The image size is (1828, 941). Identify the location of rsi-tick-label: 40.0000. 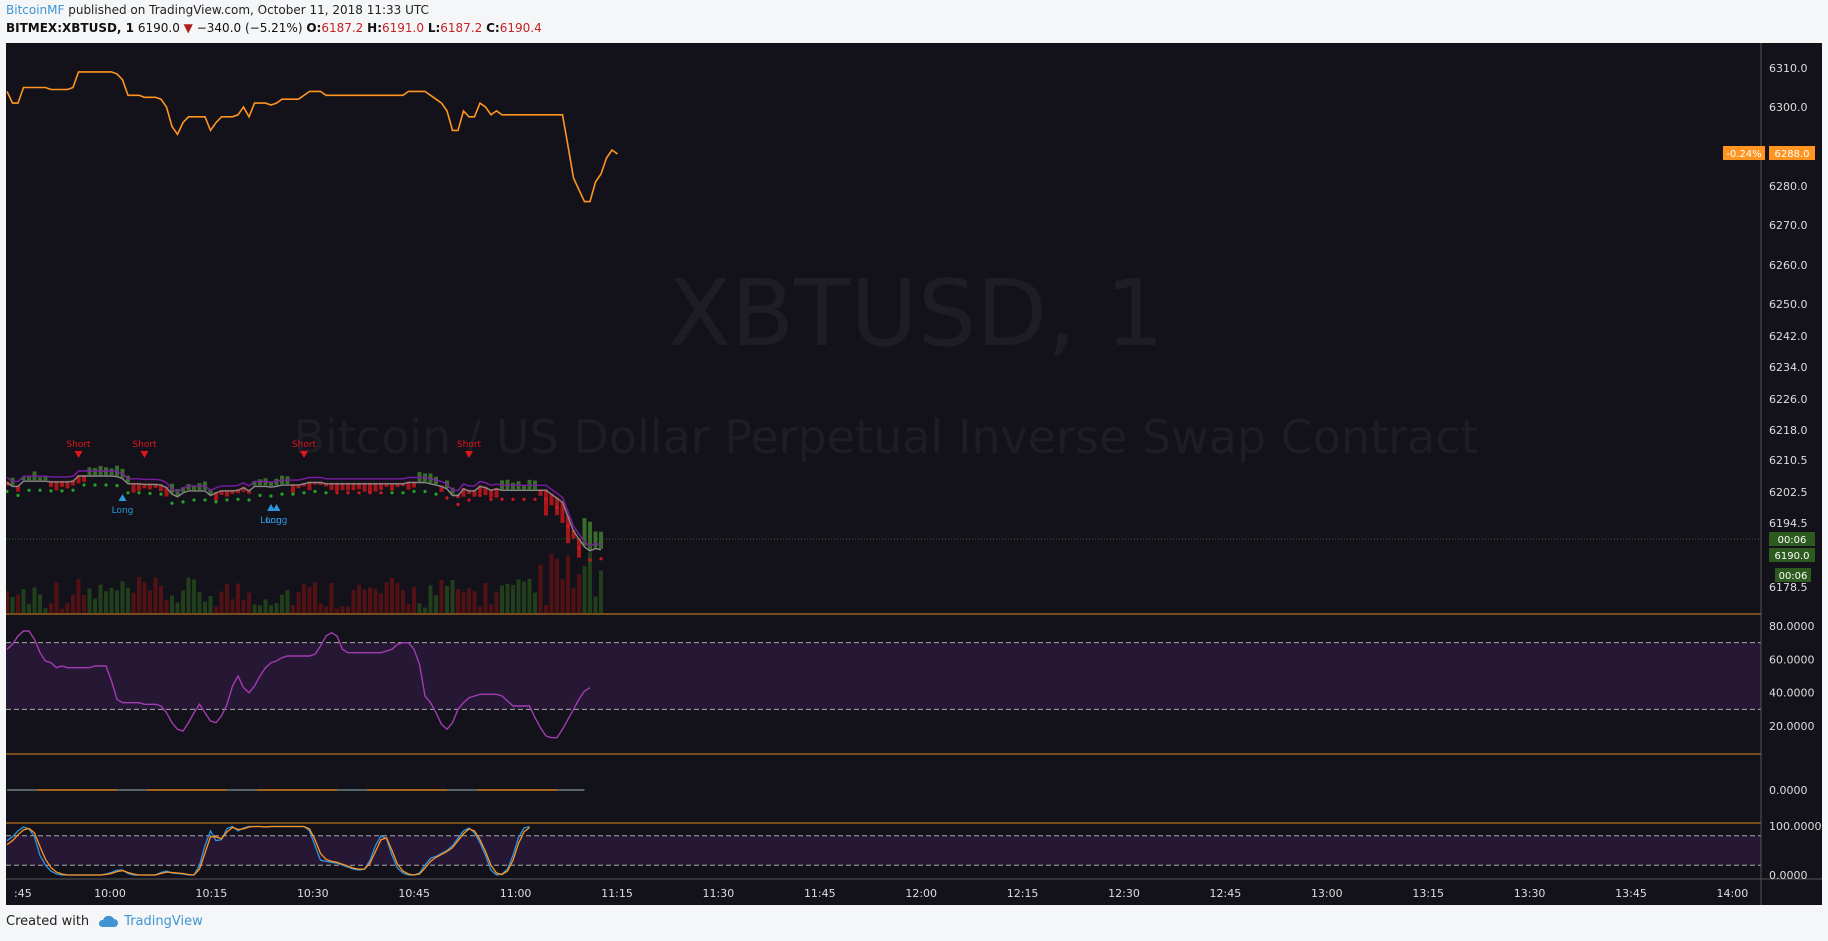
(1792, 693).